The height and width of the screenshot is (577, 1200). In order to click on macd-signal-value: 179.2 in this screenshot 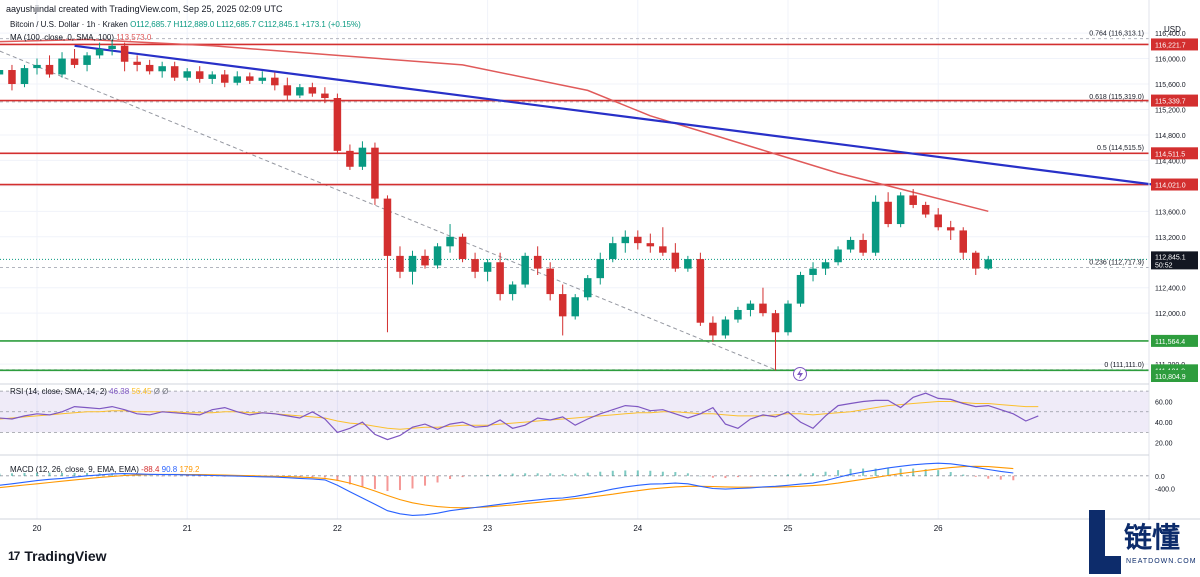, I will do `click(189, 469)`.